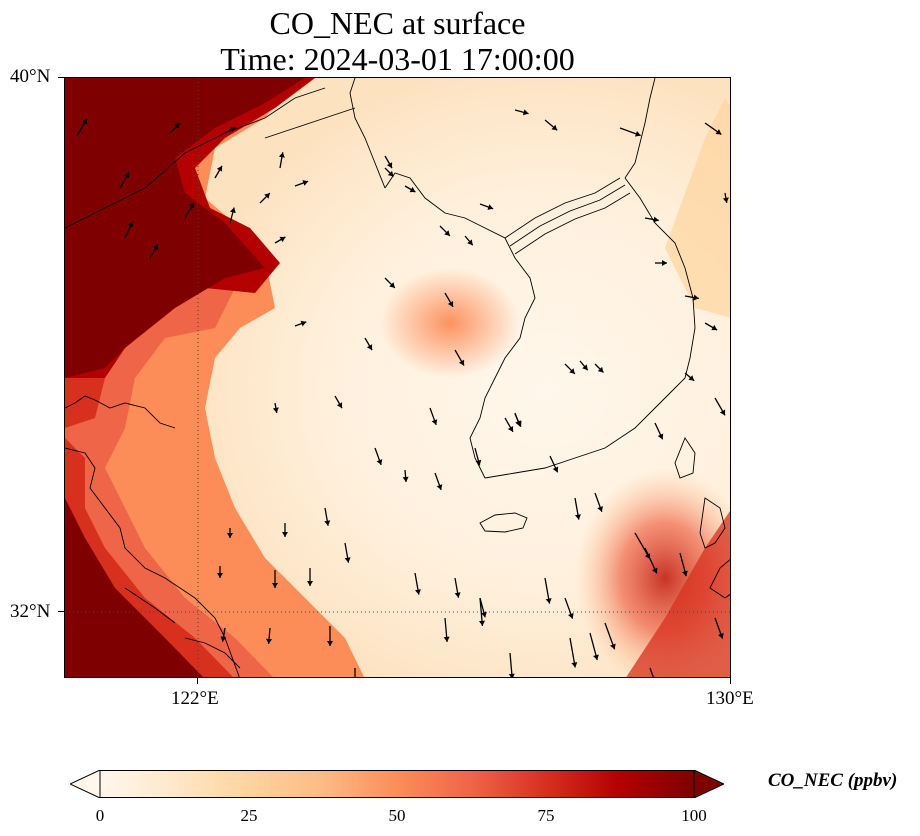  Describe the element at coordinates (694, 815) in the screenshot. I see `colorbar-tick-100: 100` at that location.